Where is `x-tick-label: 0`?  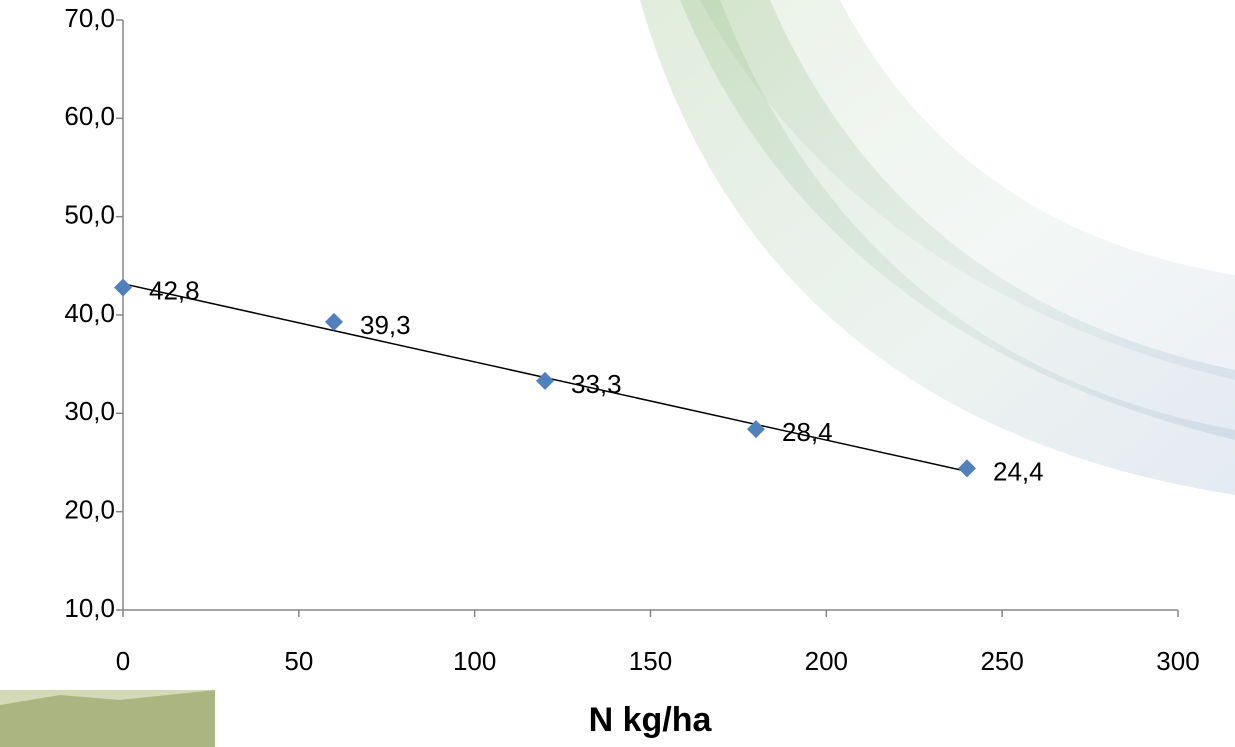 x-tick-label: 0 is located at coordinates (123, 661).